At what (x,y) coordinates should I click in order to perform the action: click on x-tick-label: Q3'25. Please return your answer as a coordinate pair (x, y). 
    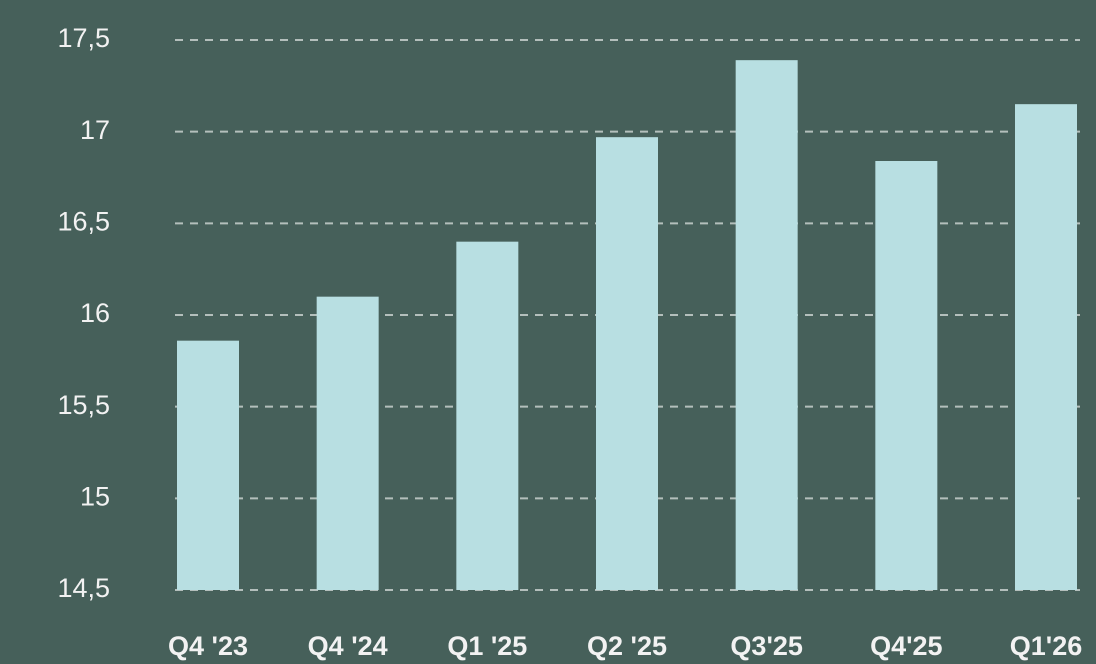
    Looking at the image, I should click on (766, 646).